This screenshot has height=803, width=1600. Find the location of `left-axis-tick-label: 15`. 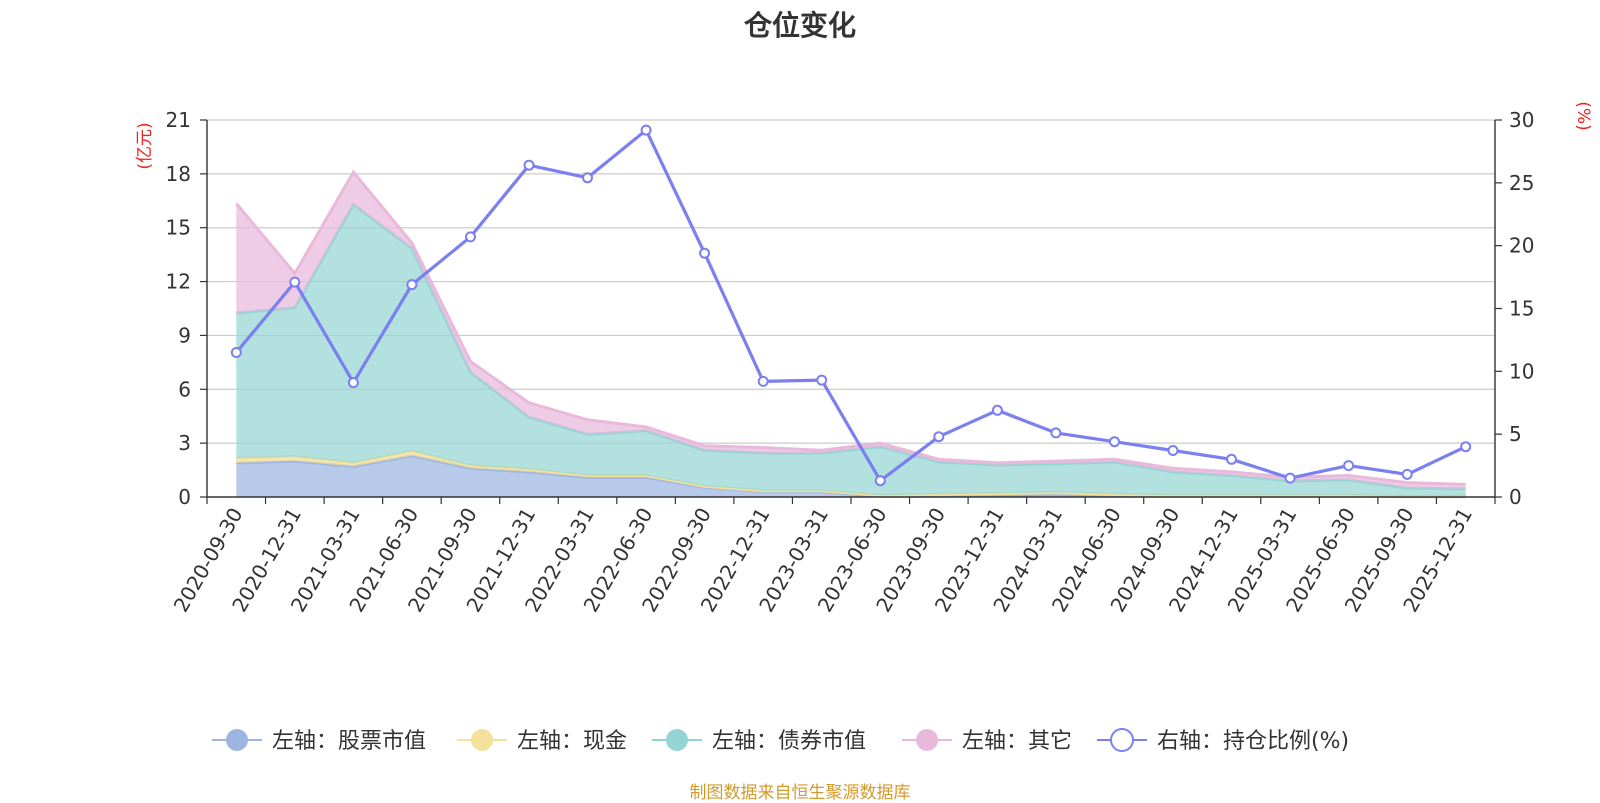

left-axis-tick-label: 15 is located at coordinates (178, 228).